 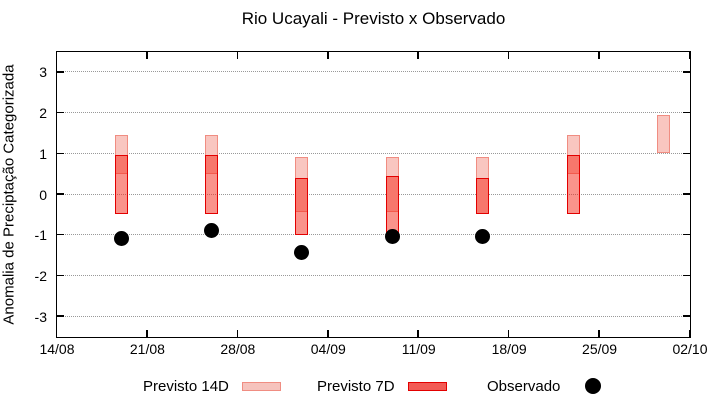 What do you see at coordinates (373, 18) in the screenshot?
I see `chart-title: Rio Ucayali - Previsto x Observado` at bounding box center [373, 18].